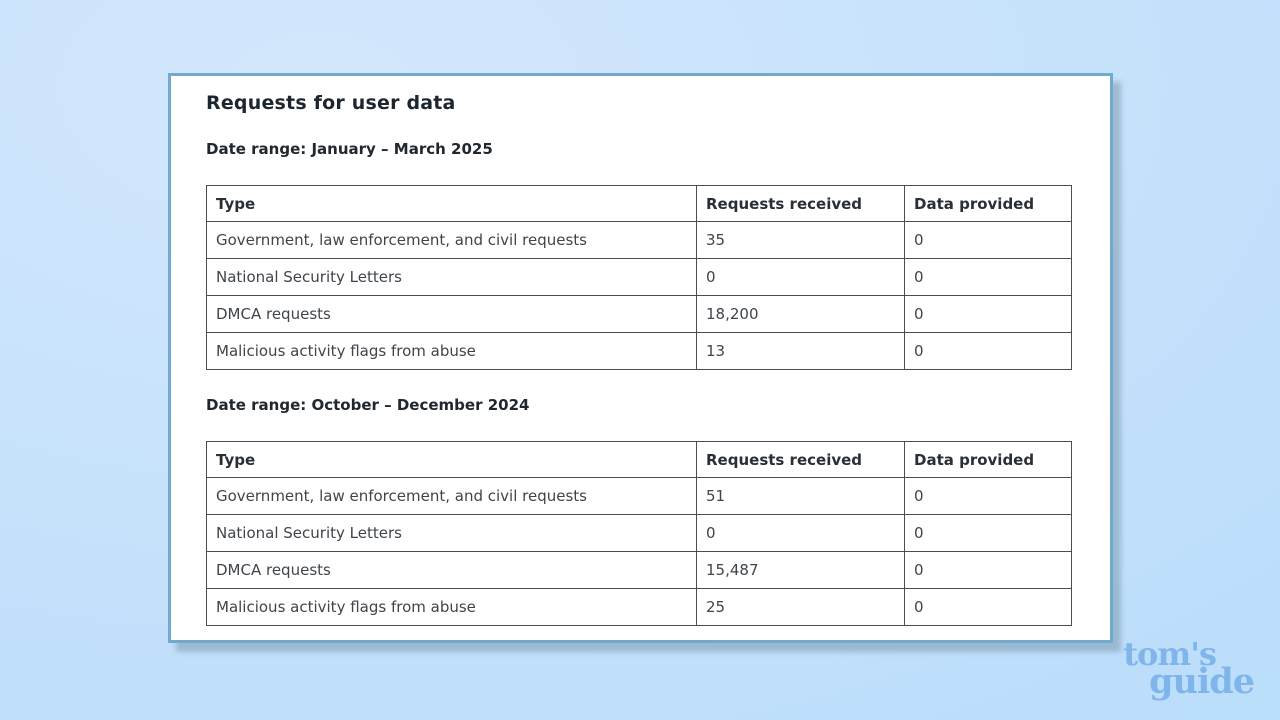 This screenshot has width=1280, height=720. I want to click on table-cell-received: 13, so click(800, 351).